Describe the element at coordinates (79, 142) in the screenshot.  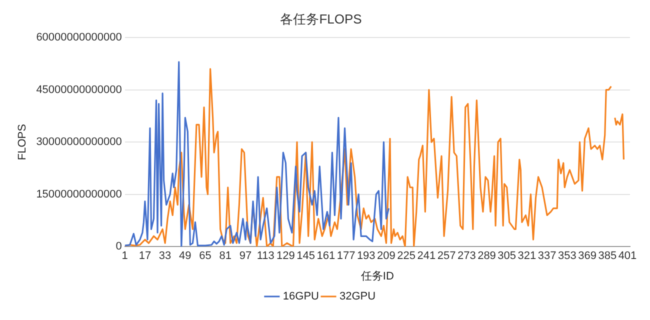
I see `y-tick-label: 30000000000000` at that location.